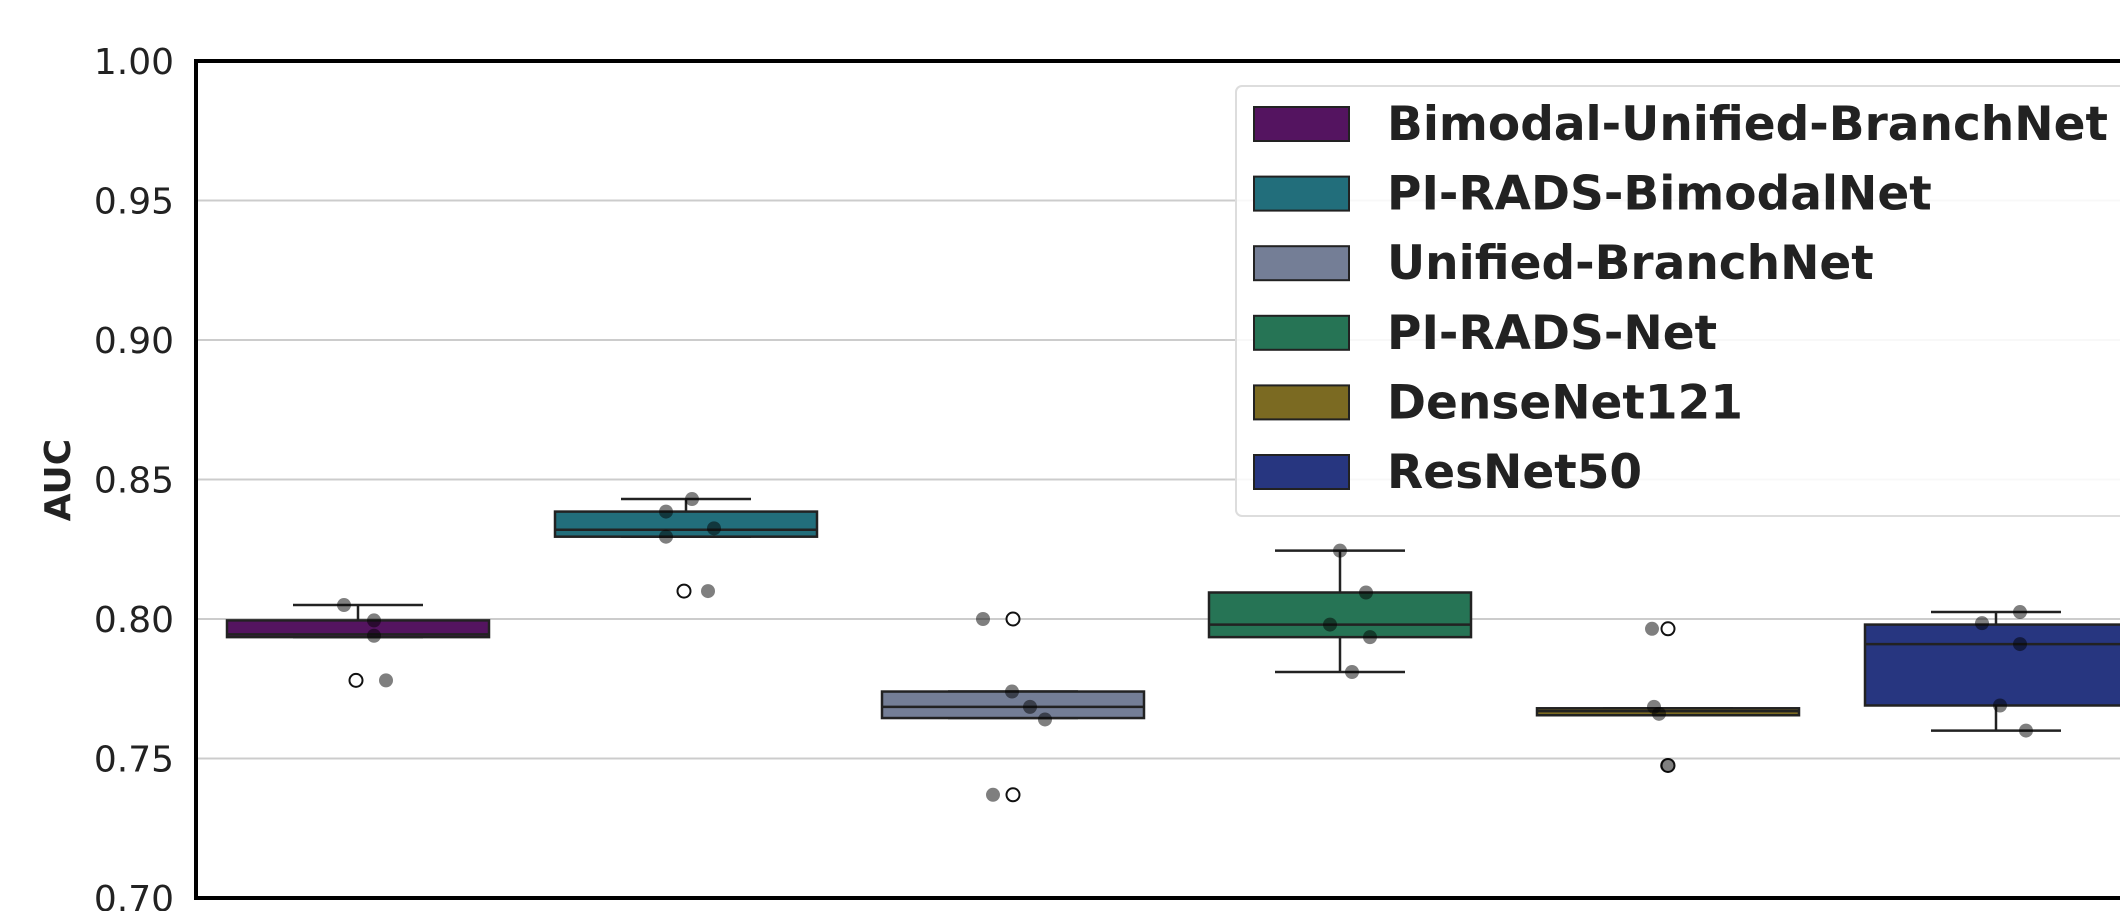  I want to click on y-axis-ticks: 0.70 0.75 0.80 0.85 0.90 0.95 1.00, so click(134, 476).